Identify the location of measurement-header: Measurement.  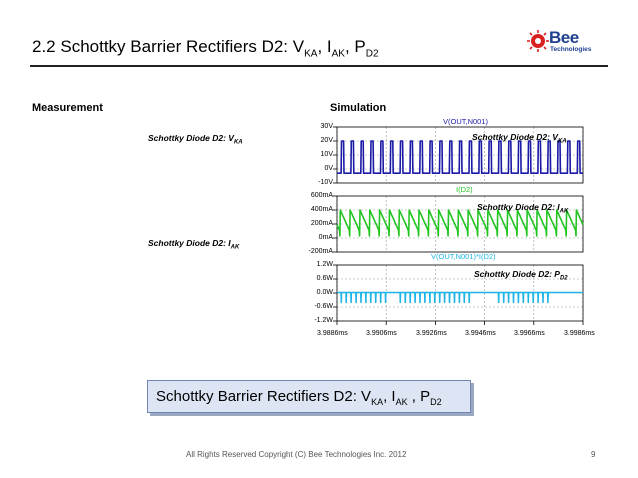
(67, 108).